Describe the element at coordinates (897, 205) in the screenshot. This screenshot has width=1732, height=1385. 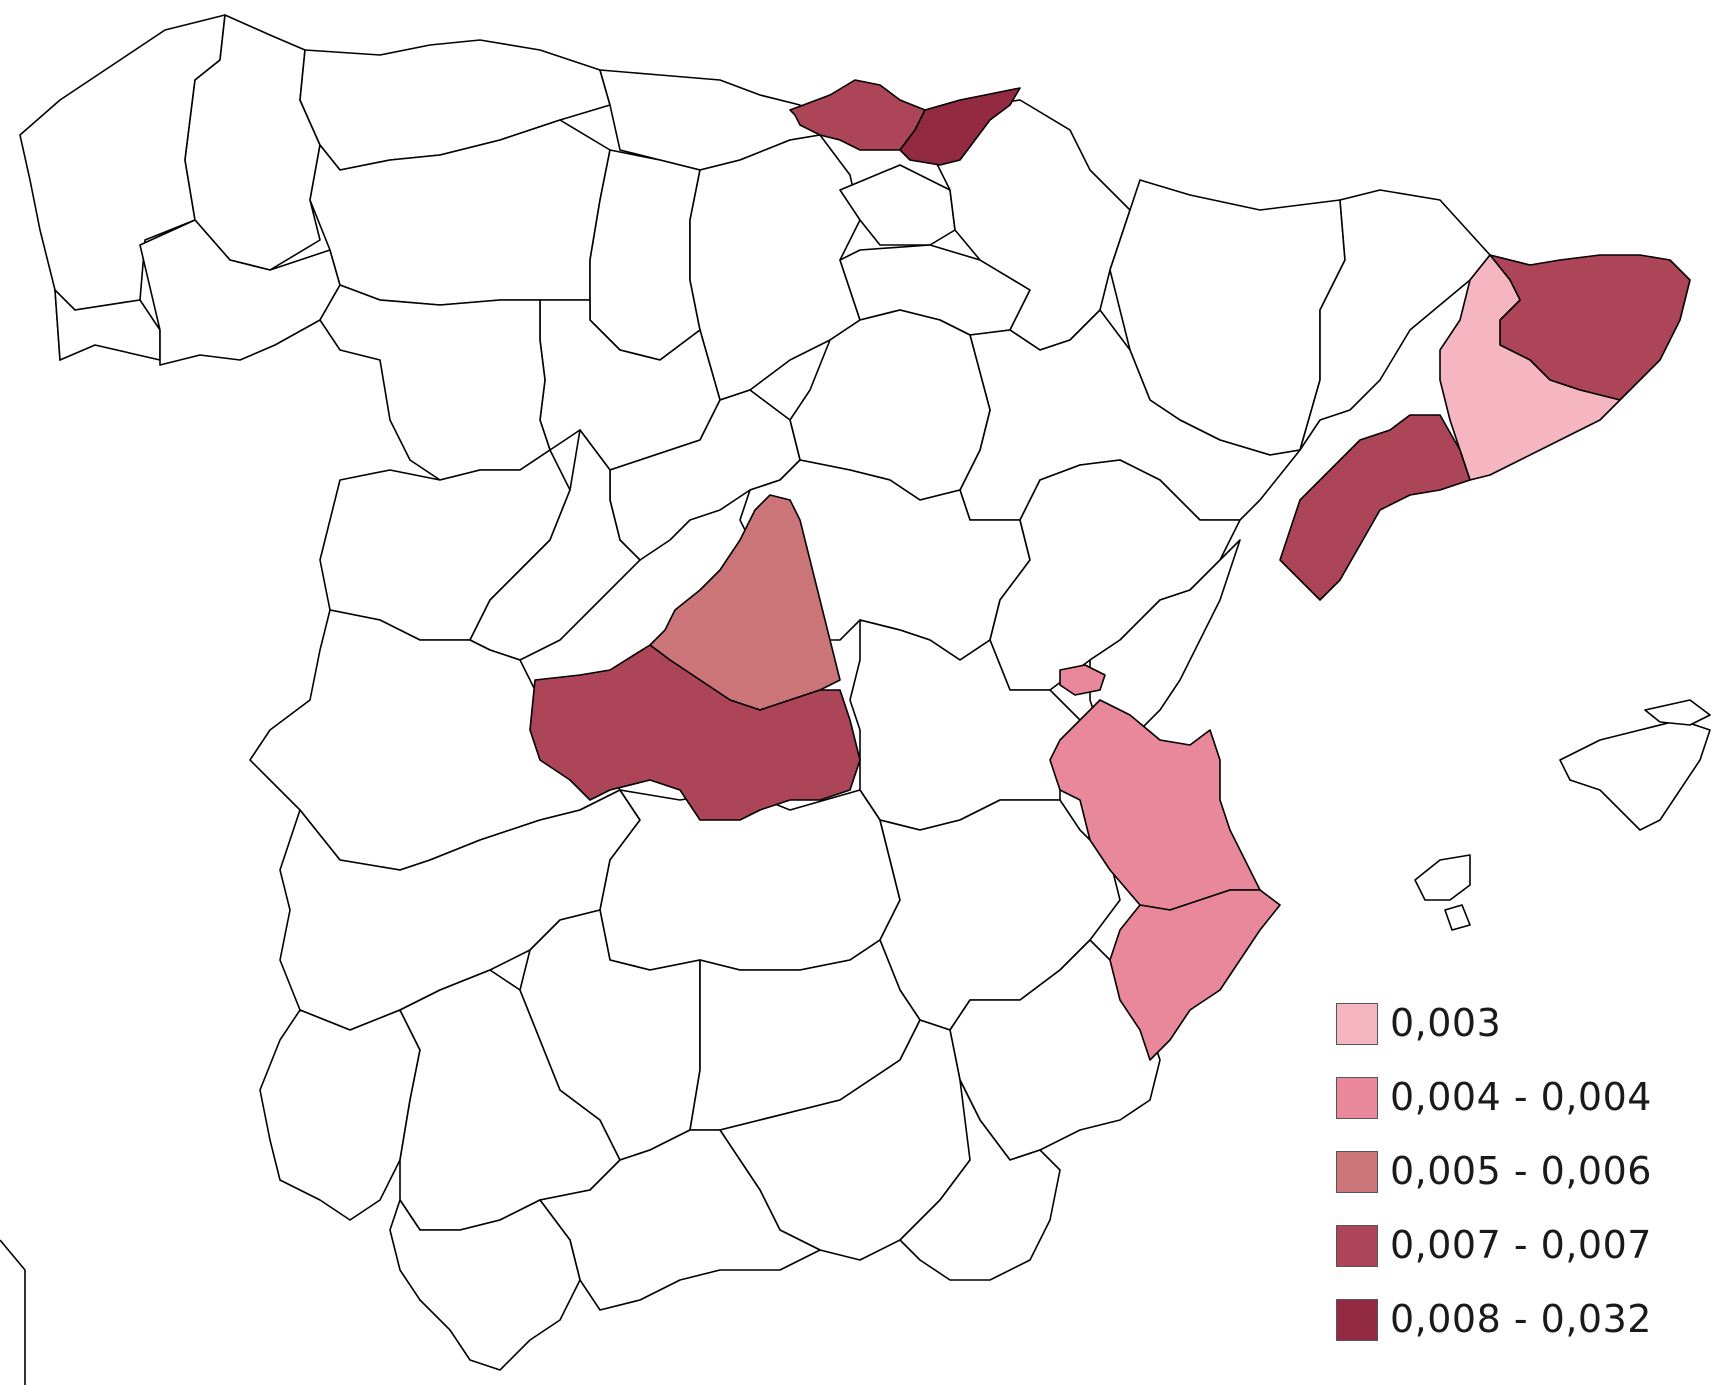
I see `province-alava` at that location.